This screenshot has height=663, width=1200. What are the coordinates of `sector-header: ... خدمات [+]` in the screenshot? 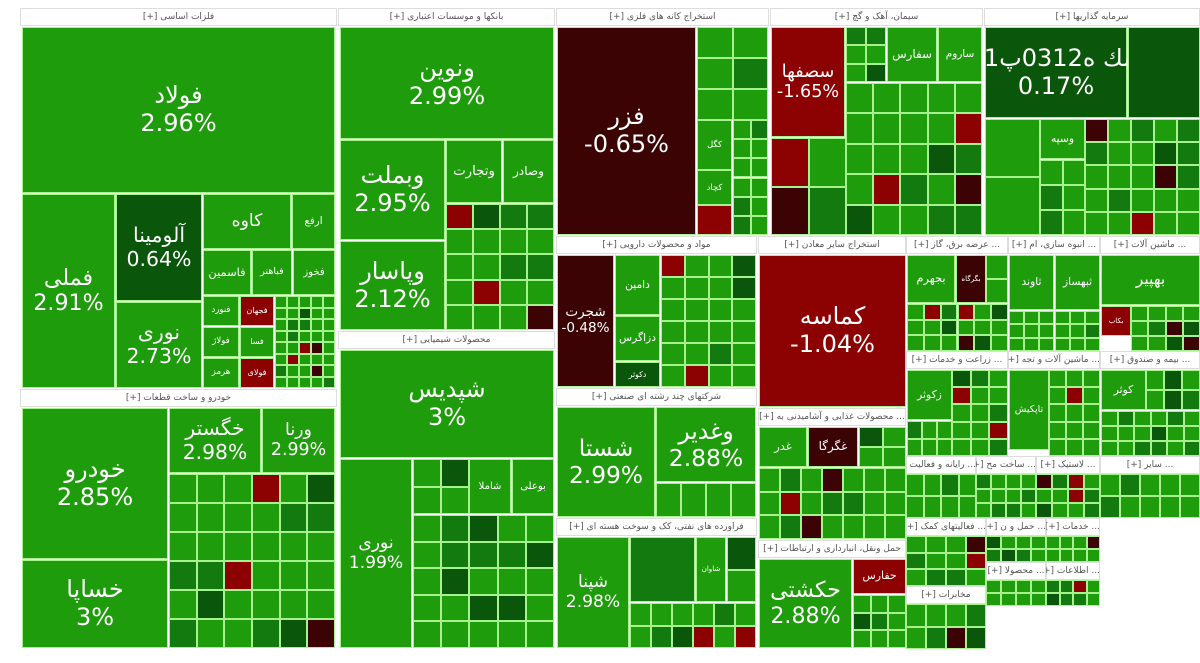 It's located at (1073, 527).